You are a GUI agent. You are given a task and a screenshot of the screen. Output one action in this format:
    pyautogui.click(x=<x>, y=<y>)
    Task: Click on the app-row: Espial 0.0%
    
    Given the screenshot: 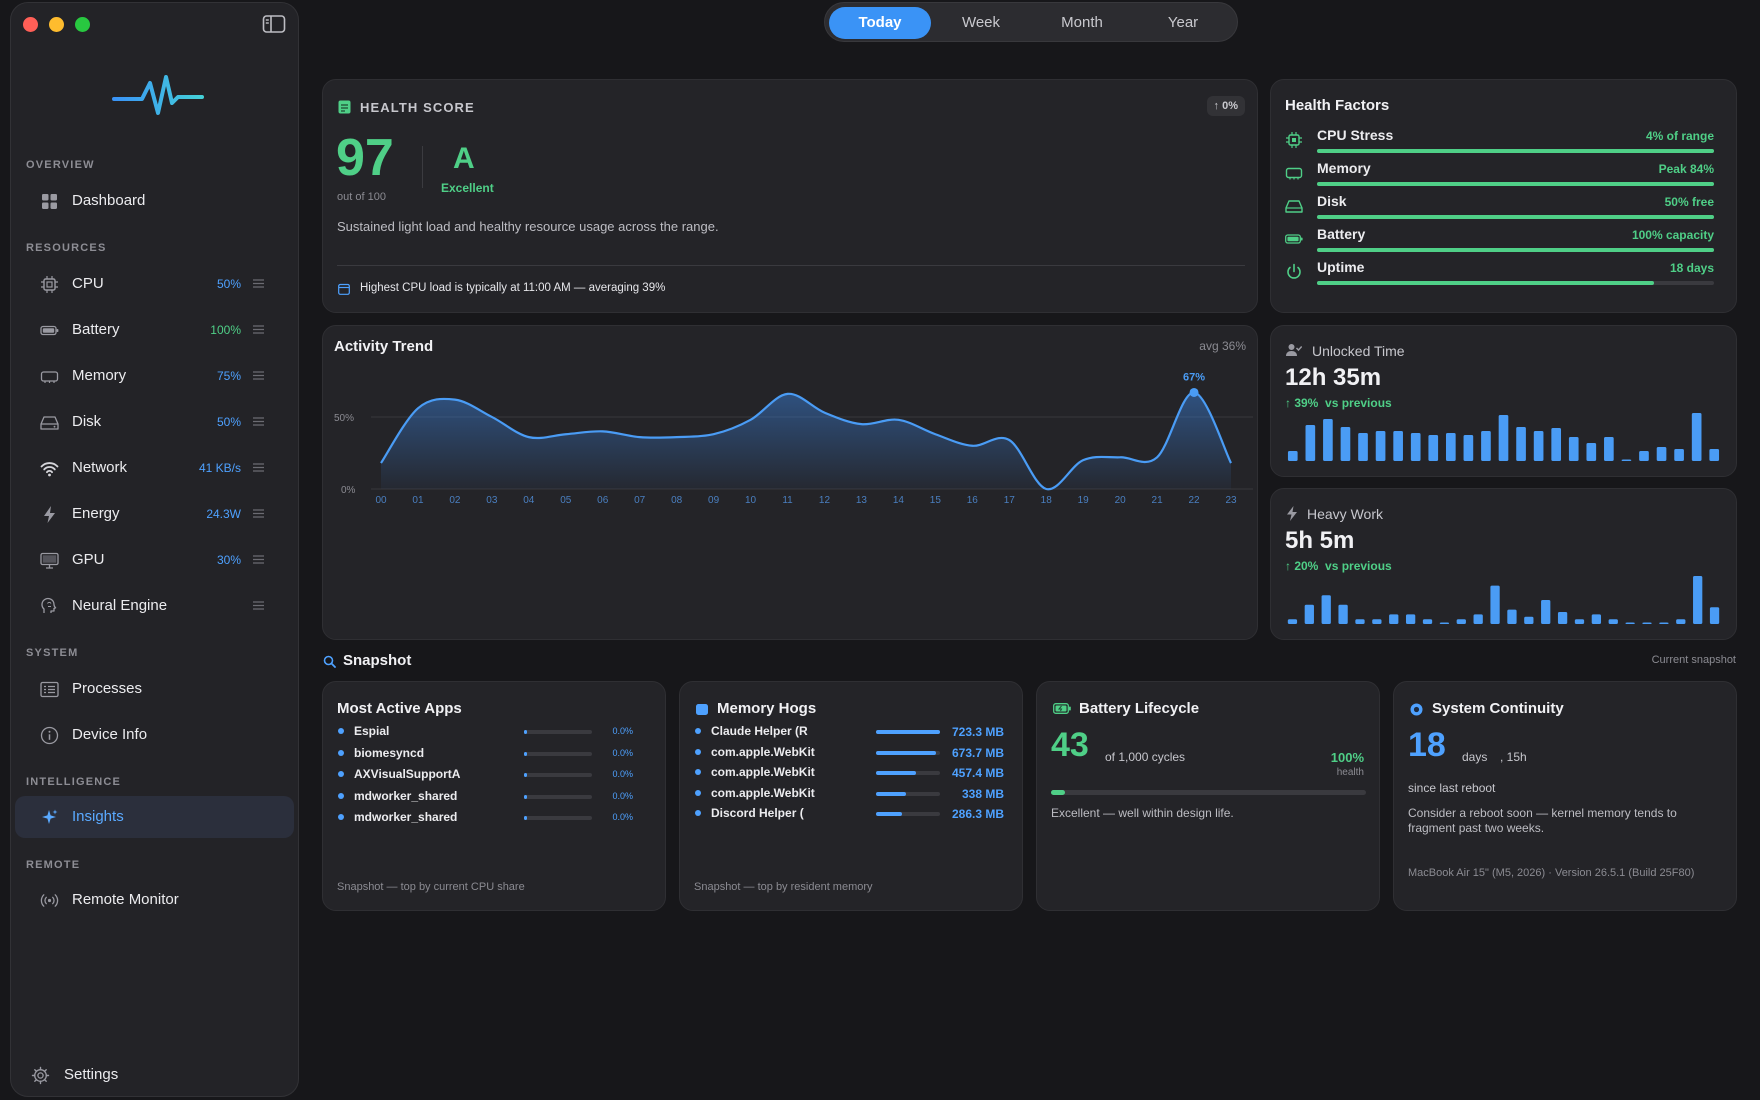 What is the action you would take?
    pyautogui.click(x=492, y=732)
    